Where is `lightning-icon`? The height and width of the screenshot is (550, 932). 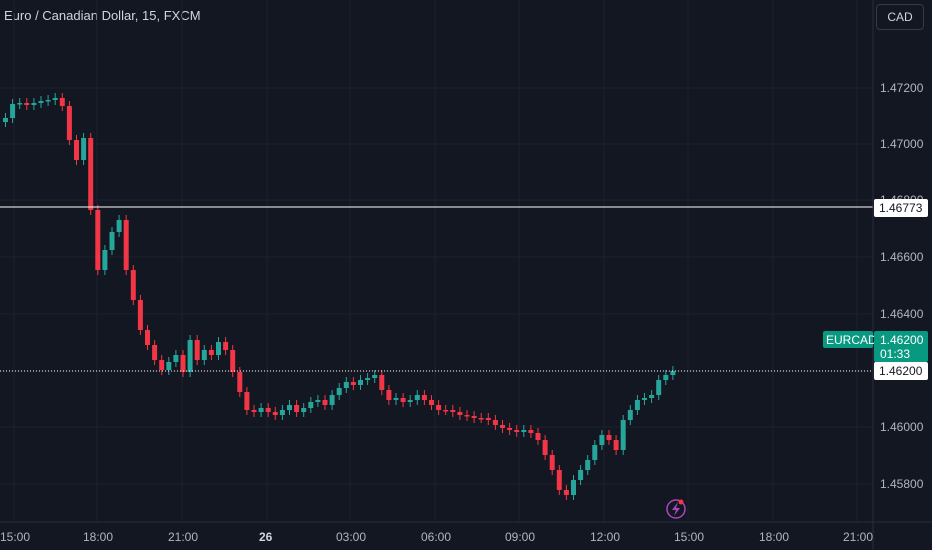
lightning-icon is located at coordinates (676, 509).